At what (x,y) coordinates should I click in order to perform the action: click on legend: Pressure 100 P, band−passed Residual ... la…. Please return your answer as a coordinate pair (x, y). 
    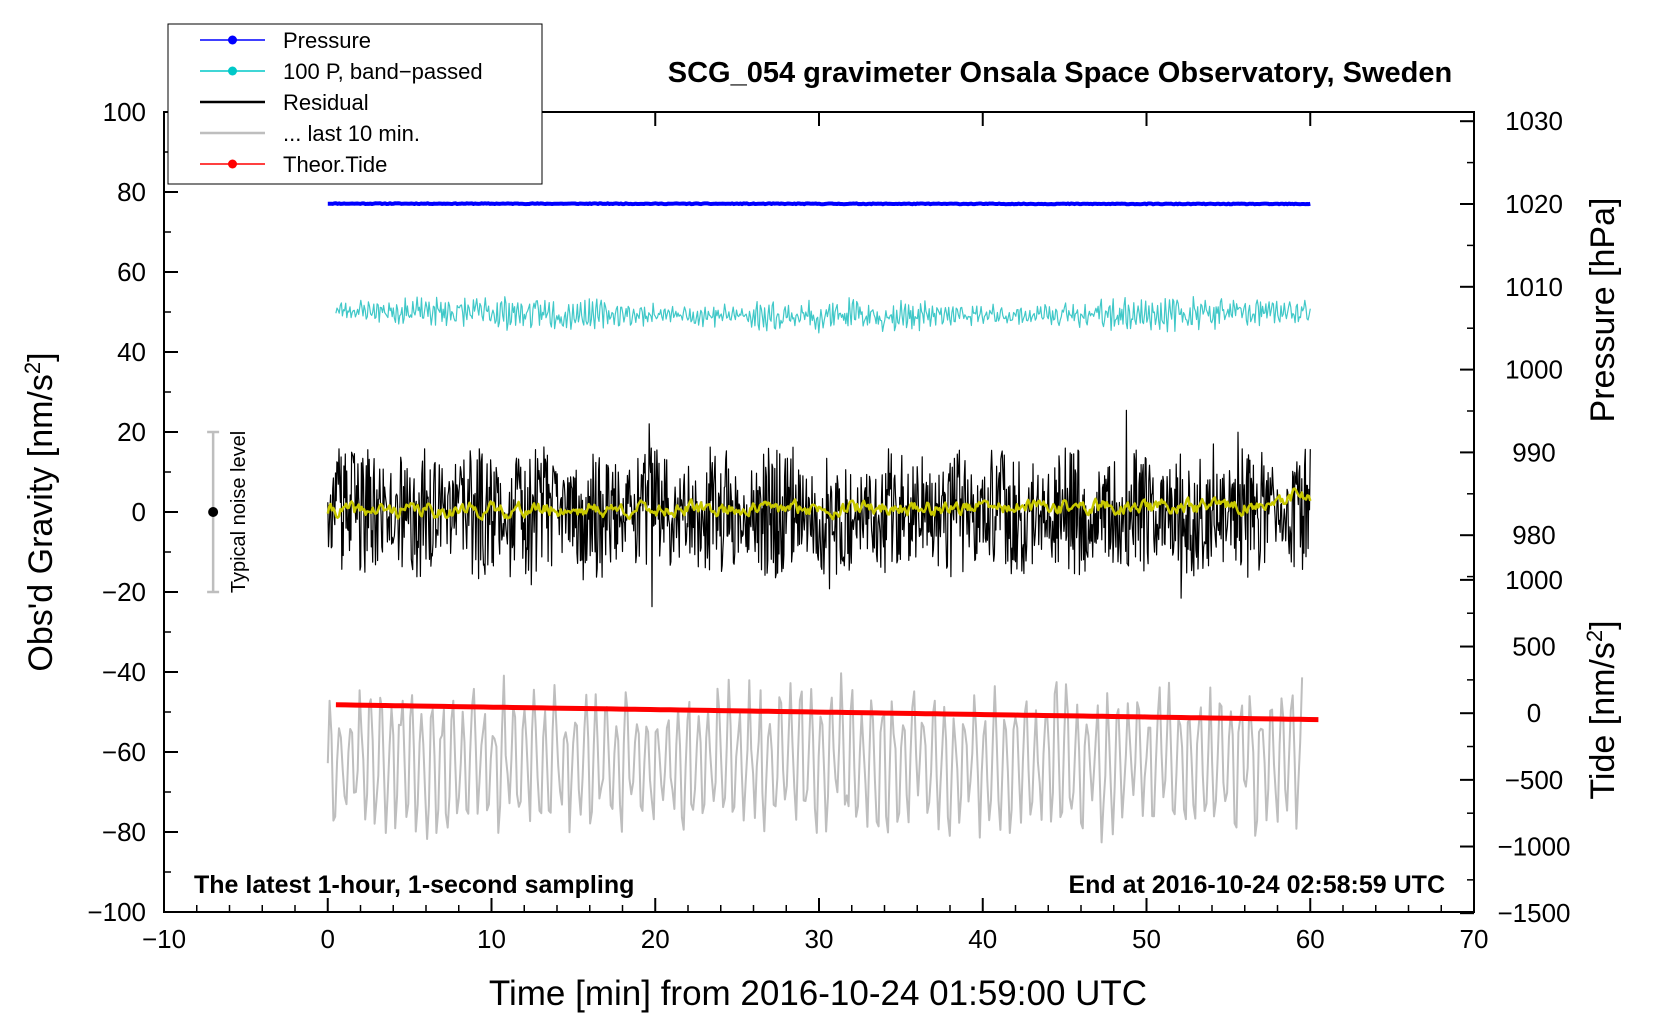
    Looking at the image, I should click on (341, 102).